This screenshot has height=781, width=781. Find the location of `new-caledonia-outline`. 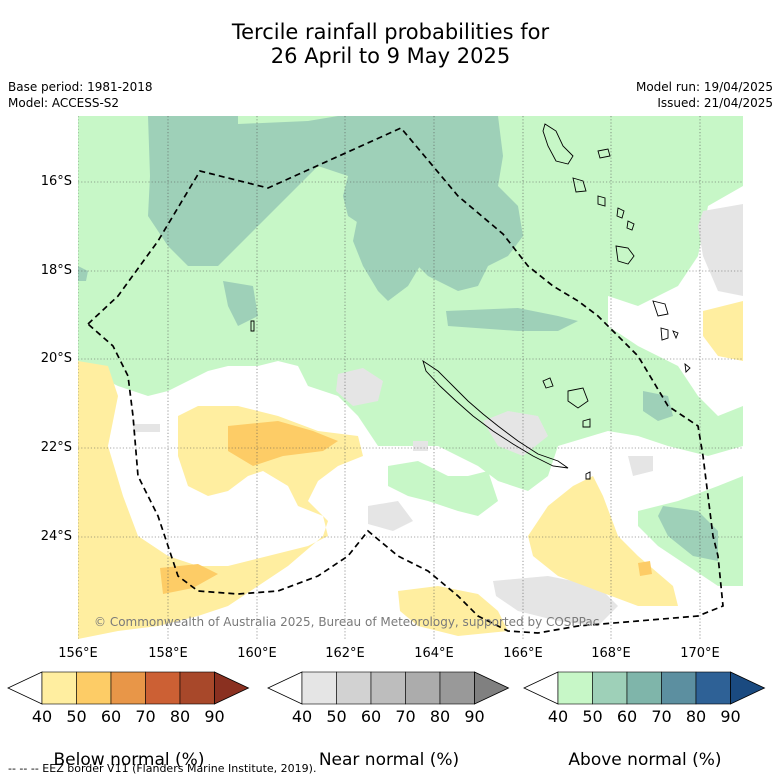

new-caledonia-outline is located at coordinates (495, 414).